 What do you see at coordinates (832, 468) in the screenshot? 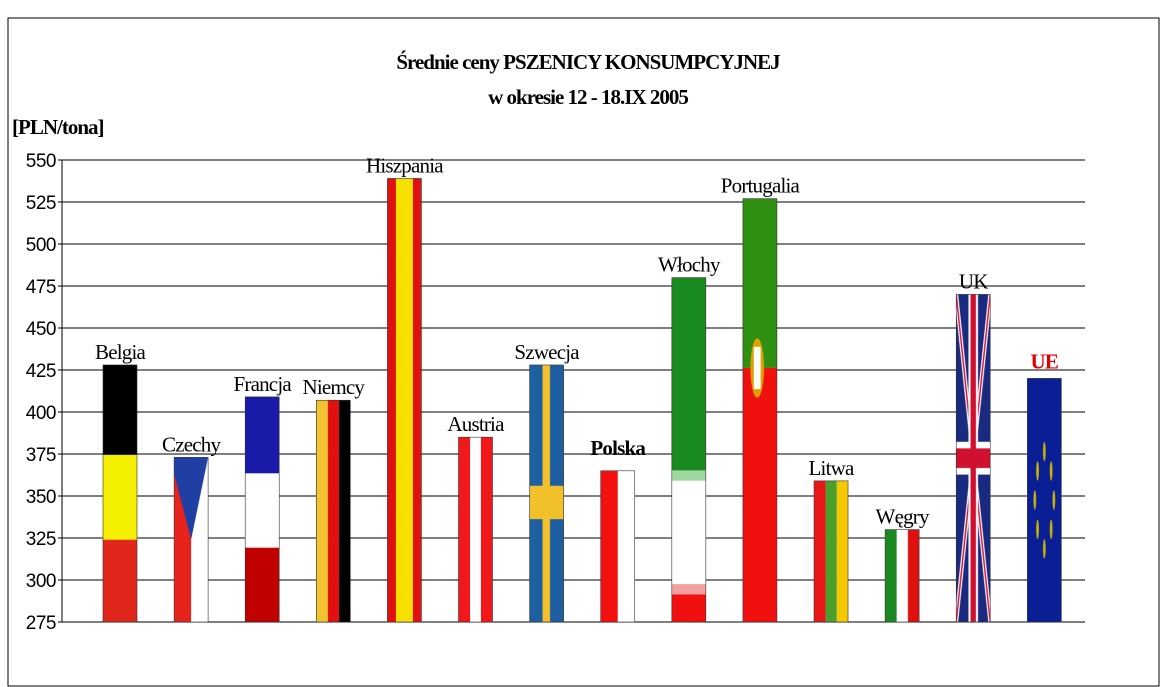
I see `category-label: Litwa` at bounding box center [832, 468].